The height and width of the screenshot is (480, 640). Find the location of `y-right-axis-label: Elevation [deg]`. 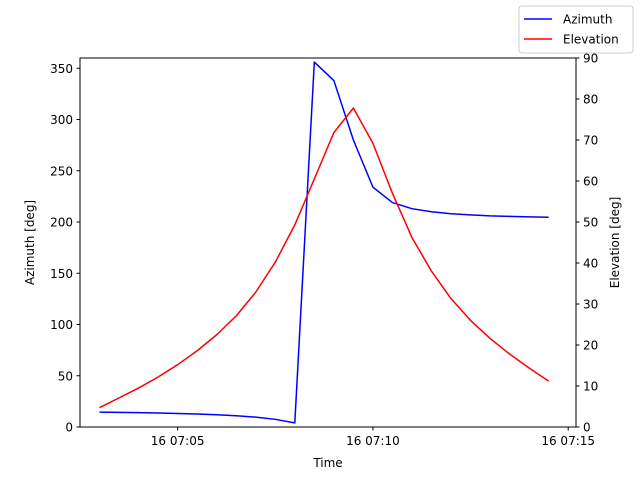

y-right-axis-label: Elevation [deg] is located at coordinates (615, 243).